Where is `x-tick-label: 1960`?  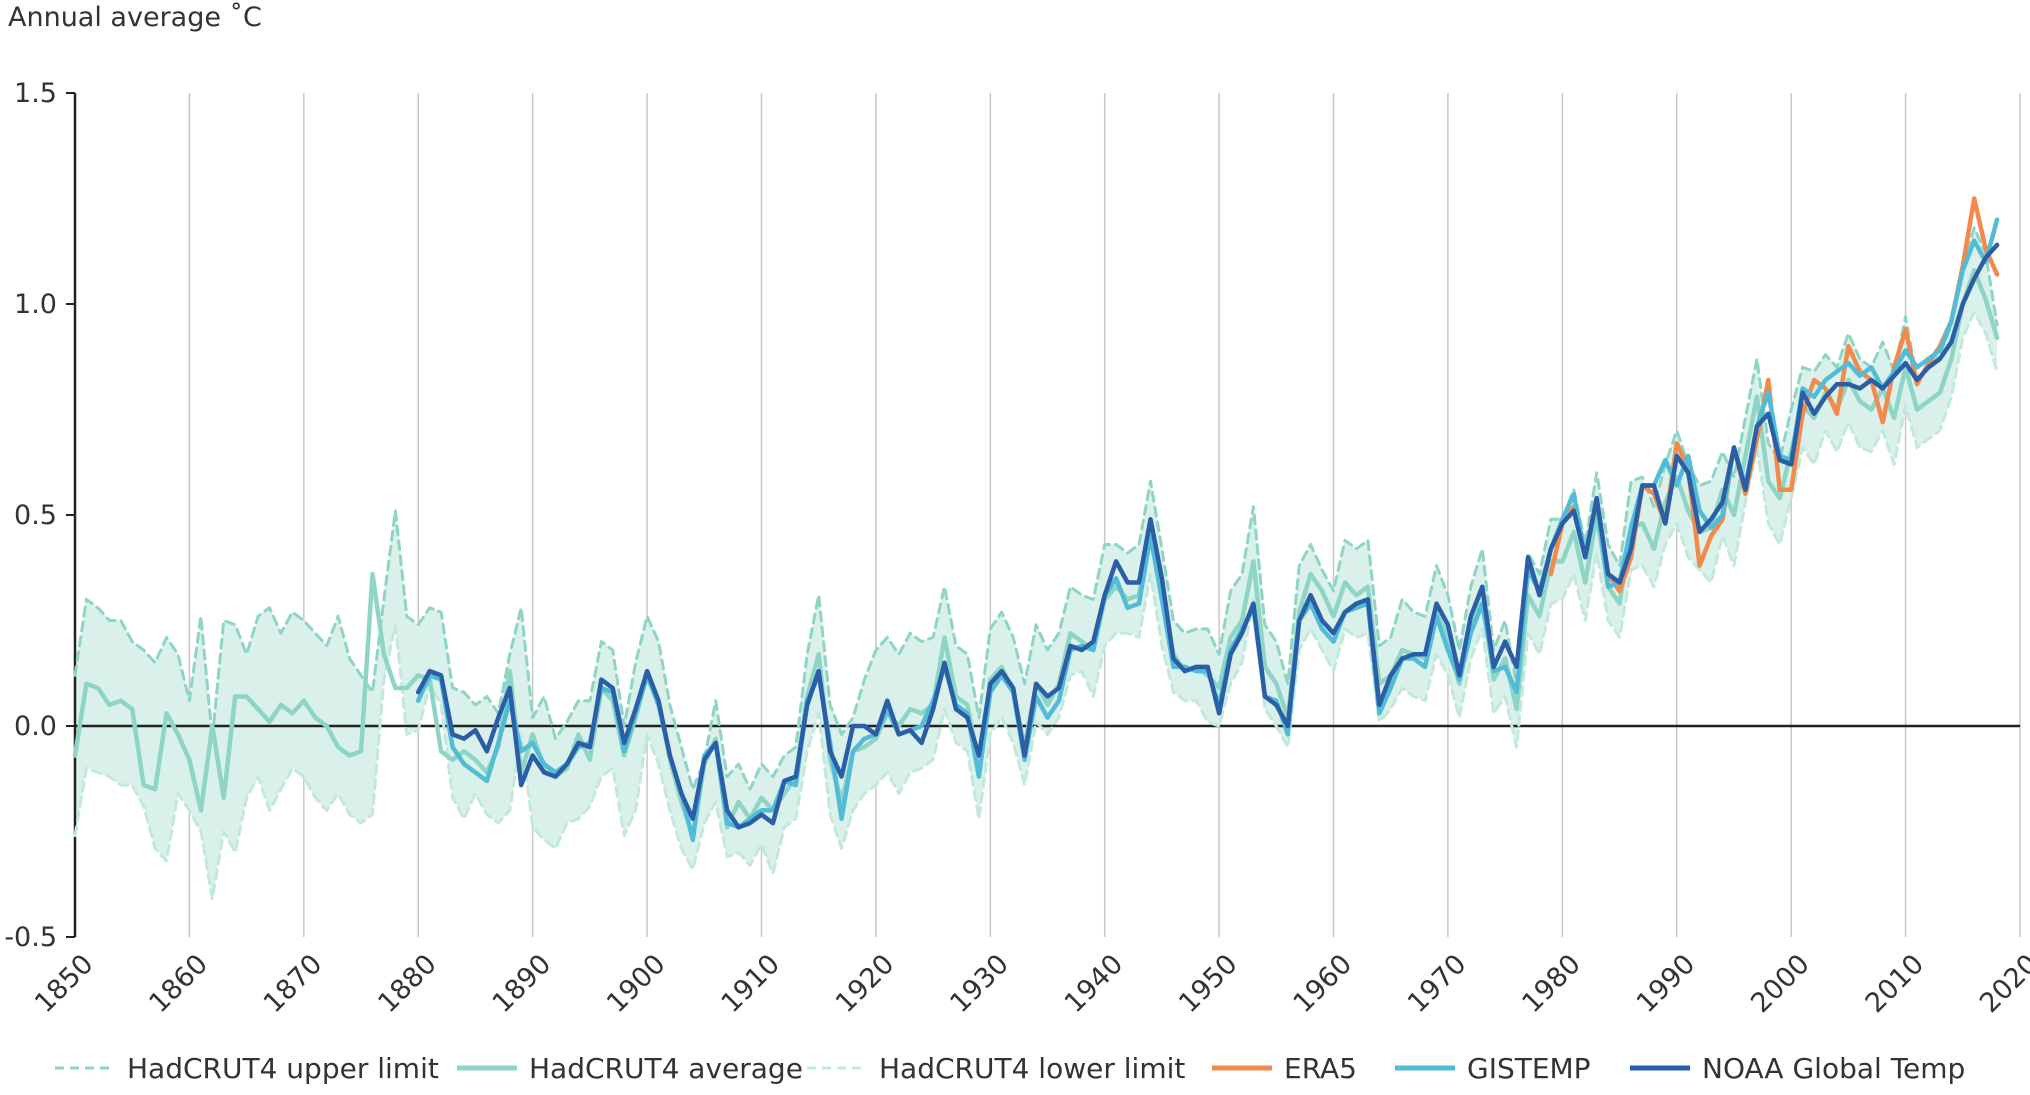 x-tick-label: 1960 is located at coordinates (1323, 984).